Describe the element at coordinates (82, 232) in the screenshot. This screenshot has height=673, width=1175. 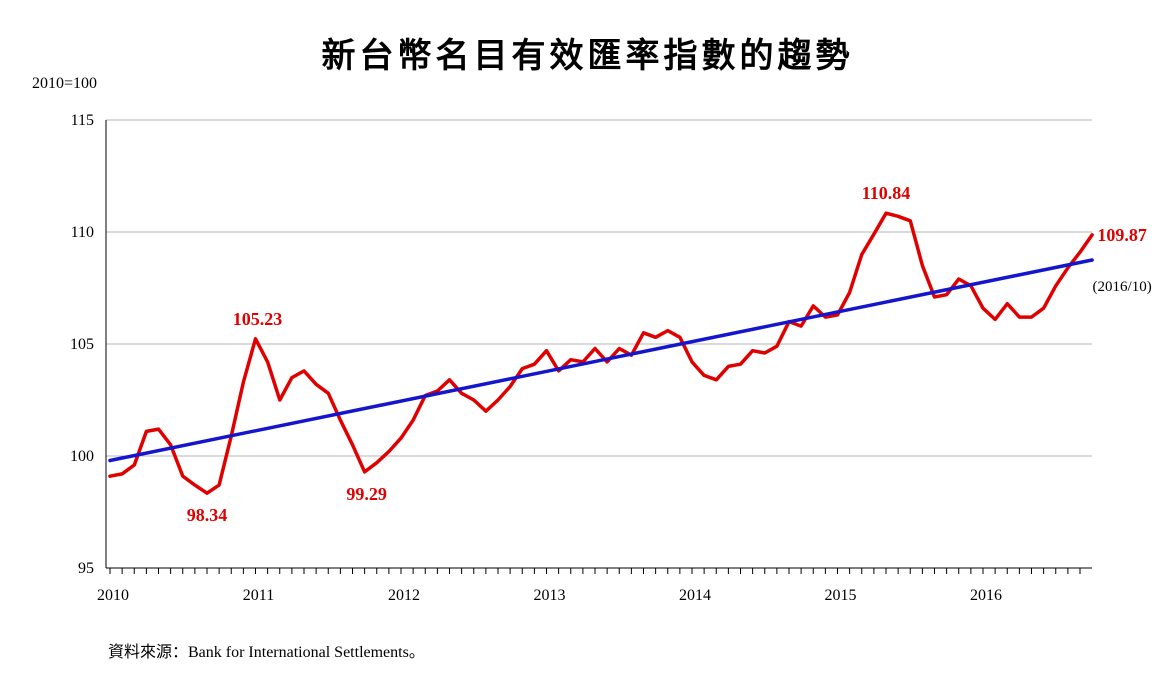
I see `y-tick-label: 110` at that location.